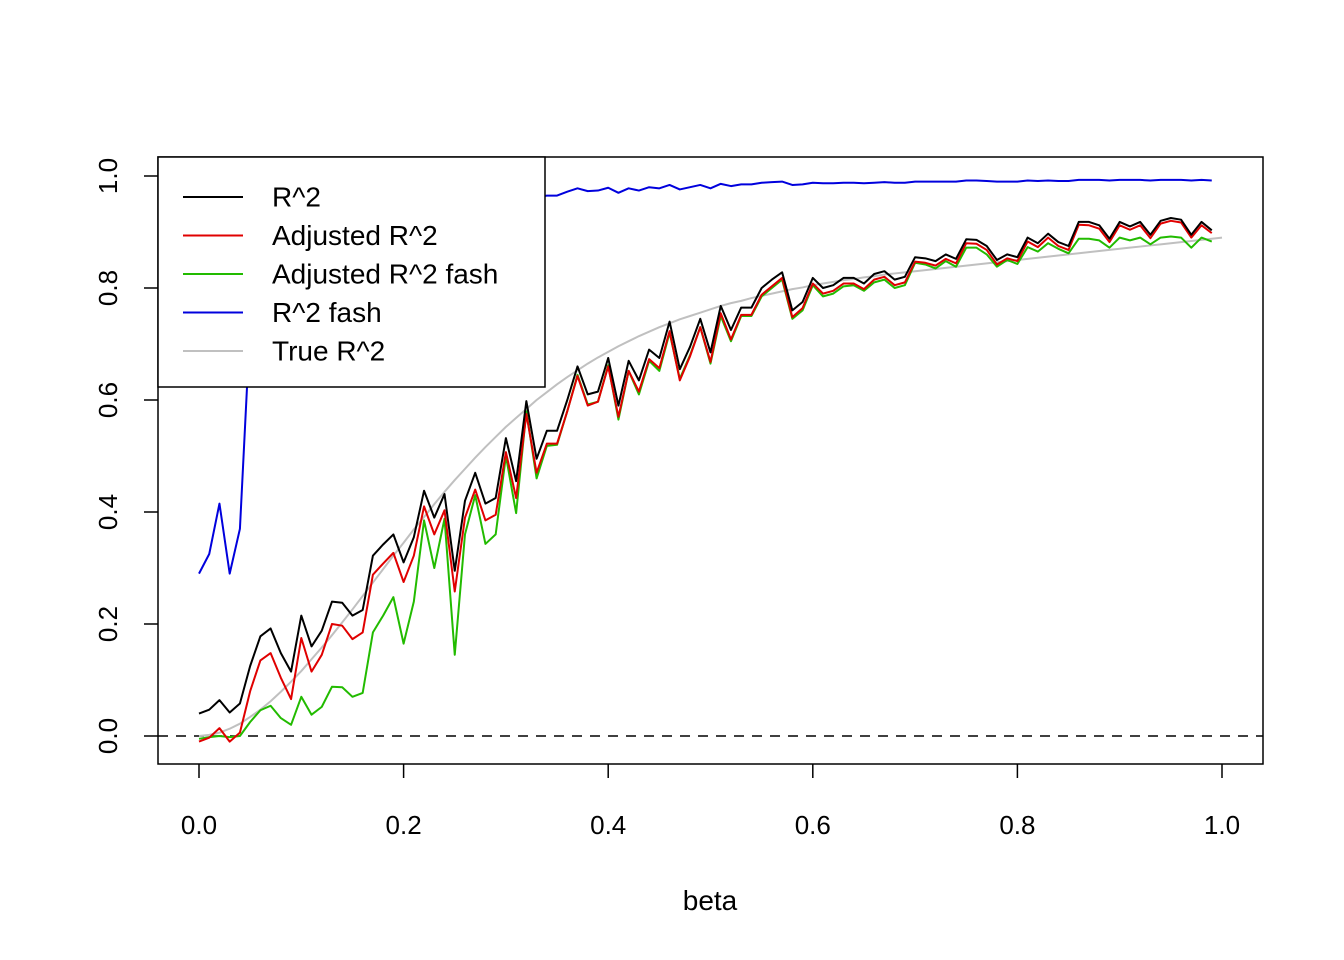 The width and height of the screenshot is (1344, 960). Describe the element at coordinates (108, 736) in the screenshot. I see `y-tick-label: 0.0` at that location.